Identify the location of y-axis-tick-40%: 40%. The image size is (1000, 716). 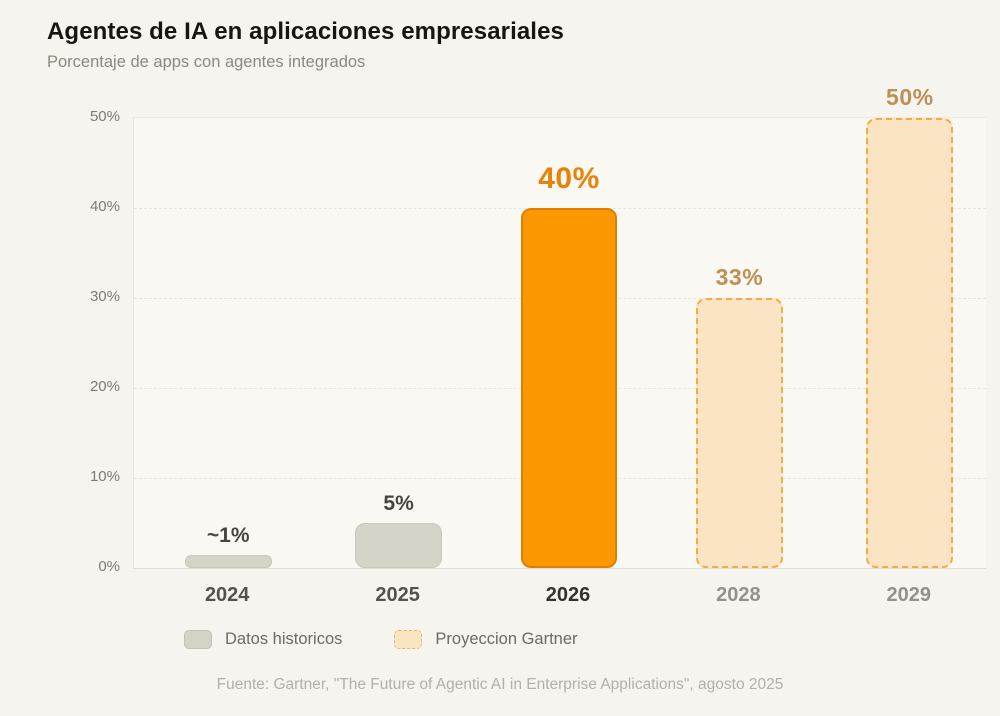
(104, 206).